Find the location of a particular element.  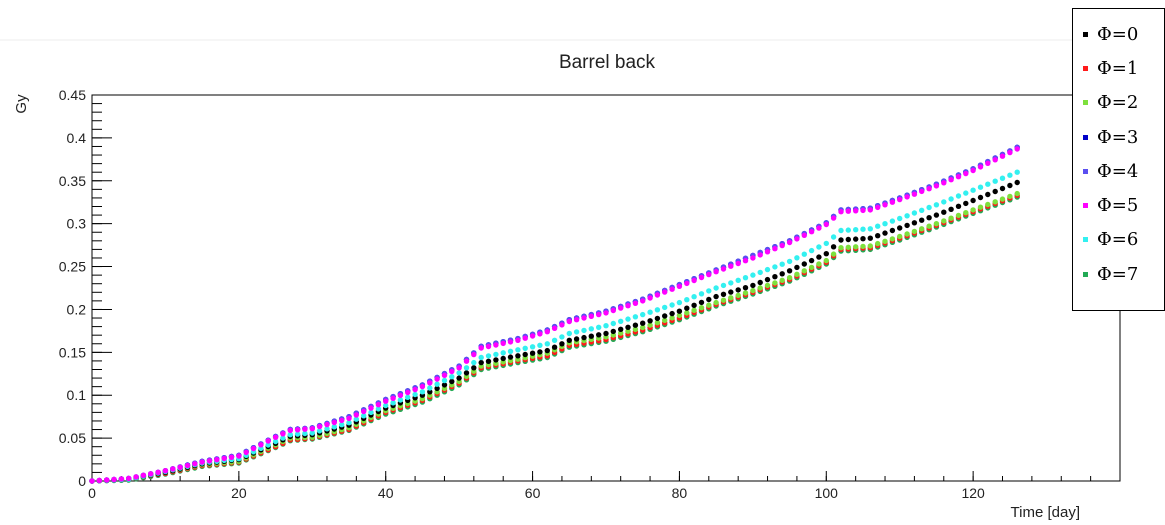

x-tick-label: 40 is located at coordinates (386, 493).